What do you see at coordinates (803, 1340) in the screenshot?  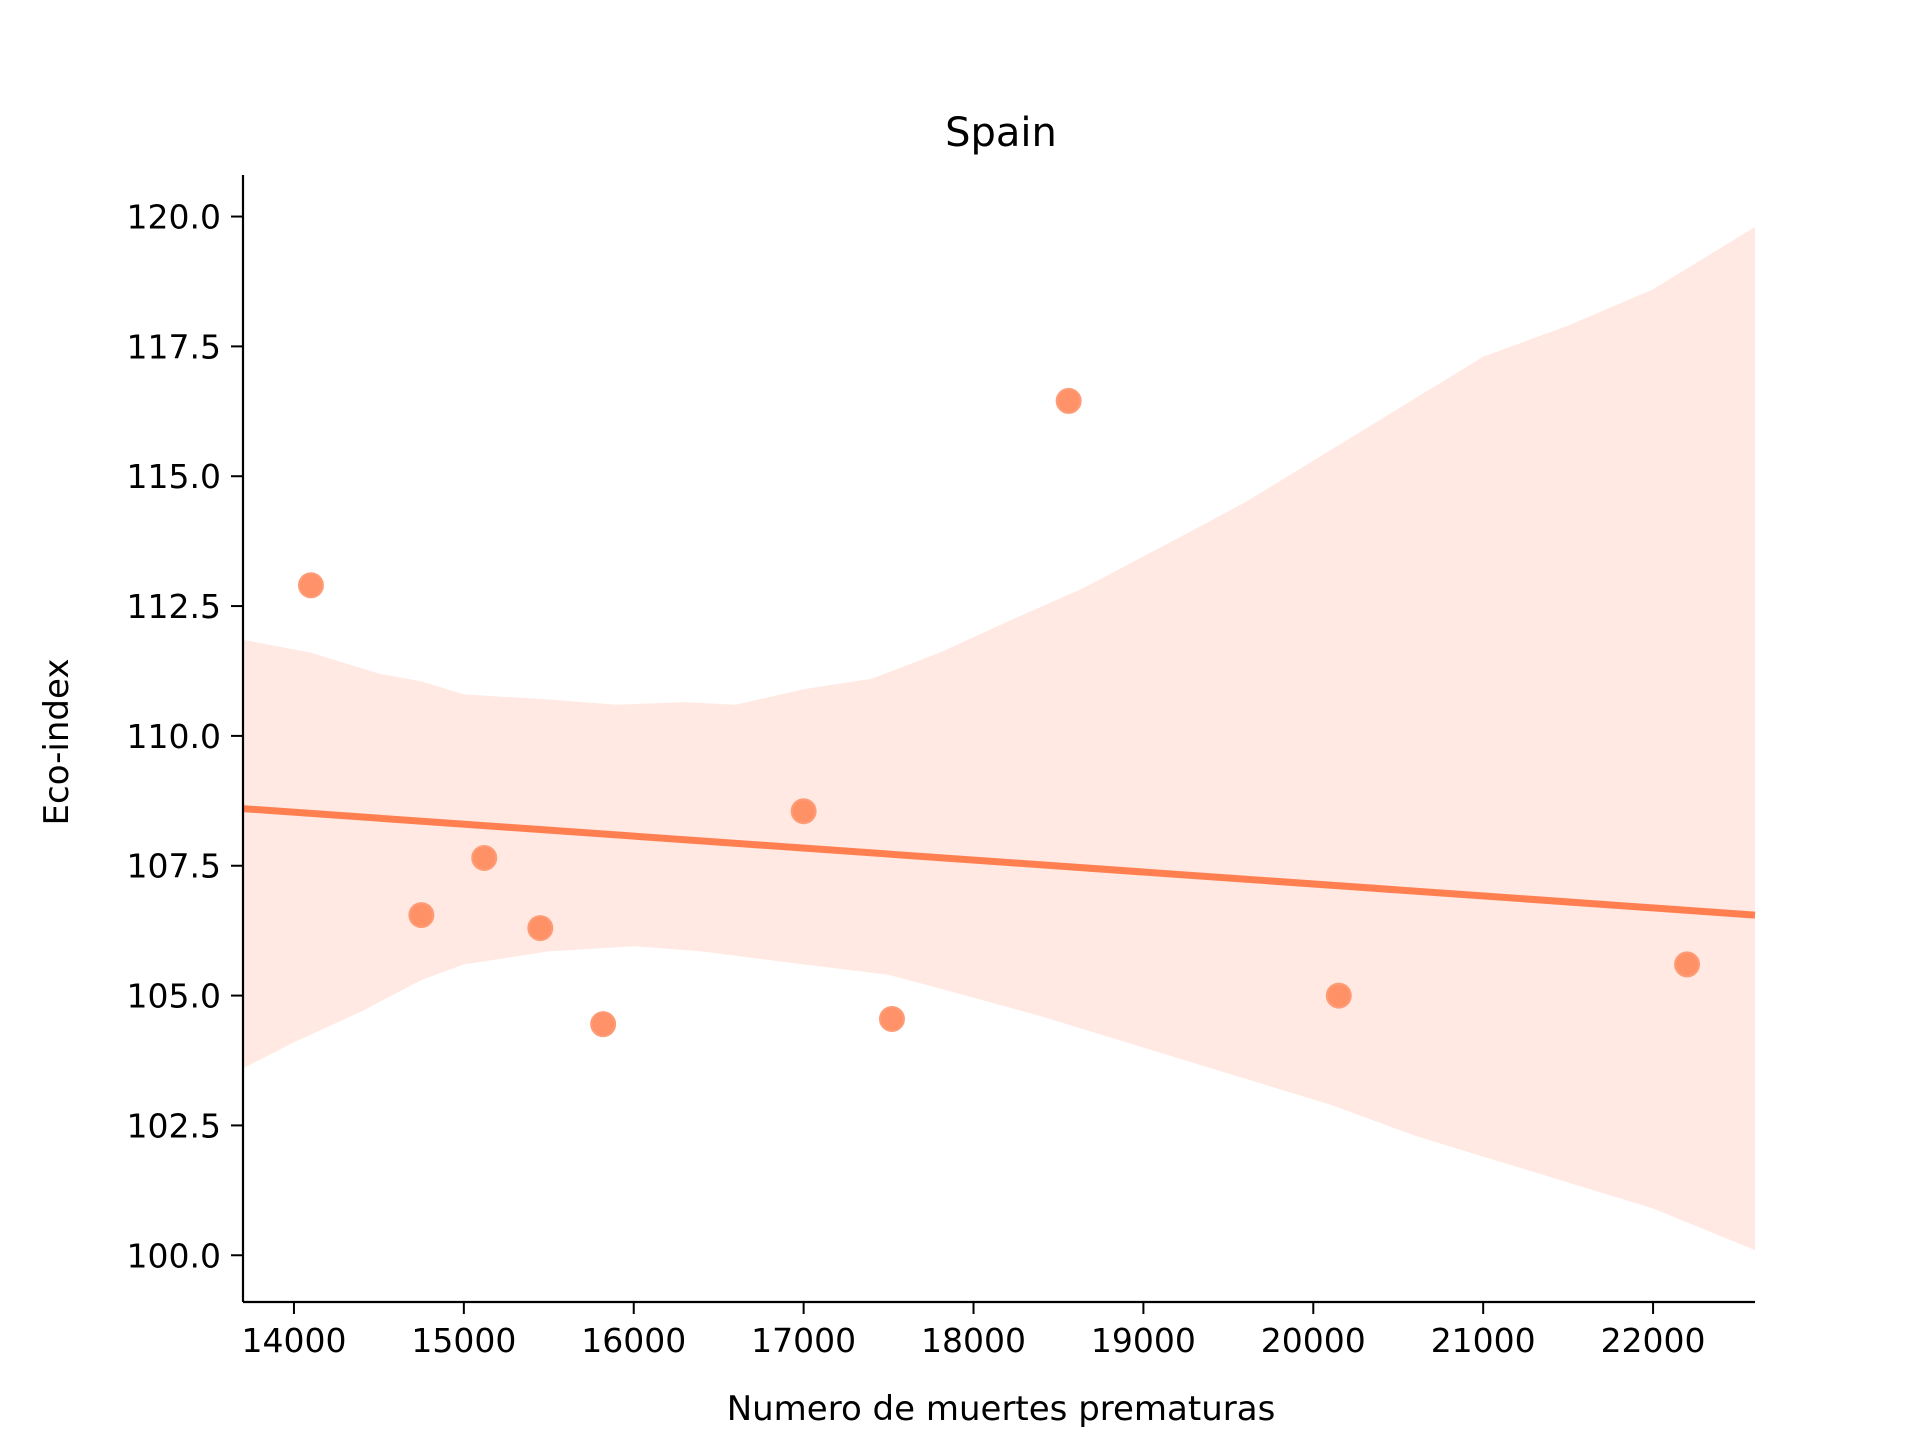 I see `x-tick-label-17000: 17000` at bounding box center [803, 1340].